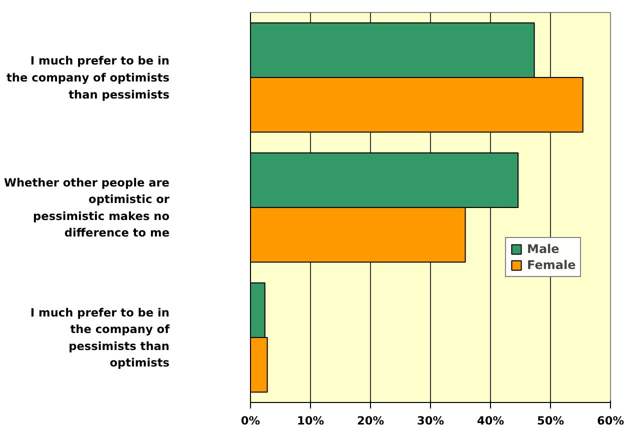 Image resolution: width=638 pixels, height=439 pixels. Describe the element at coordinates (490, 421) in the screenshot. I see `x-tick-label: 40%` at that location.